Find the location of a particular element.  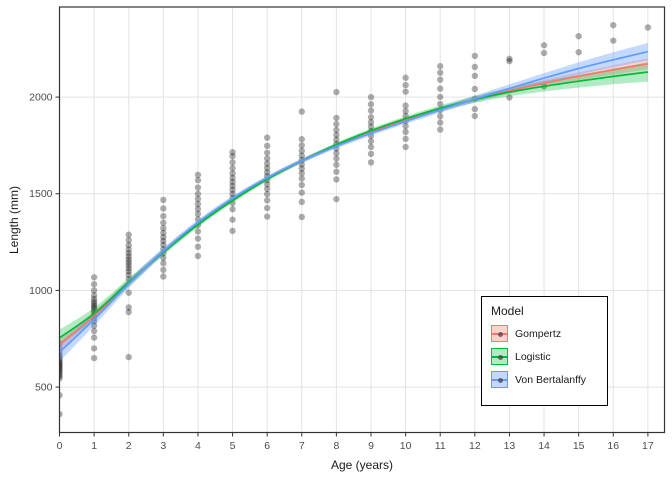

legend-item-logistic: Logistic is located at coordinates (549, 356).